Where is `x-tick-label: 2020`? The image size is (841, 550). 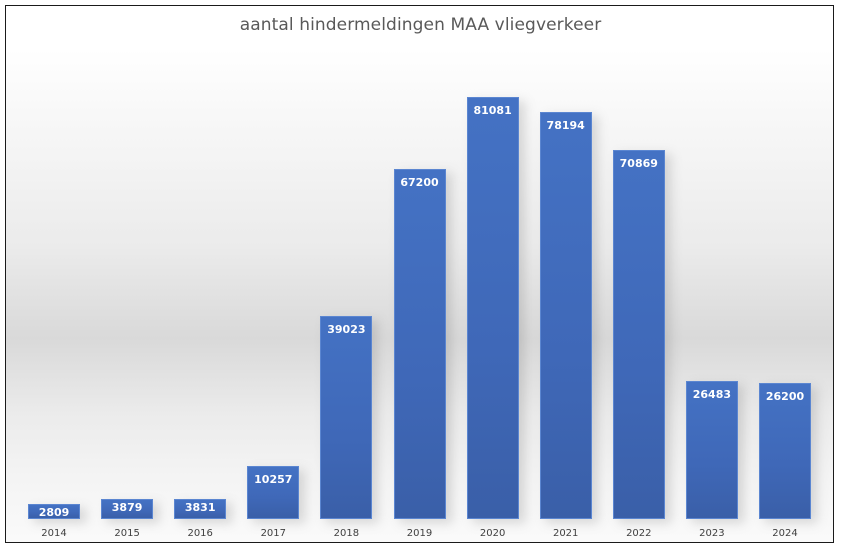 x-tick-label: 2020 is located at coordinates (492, 533).